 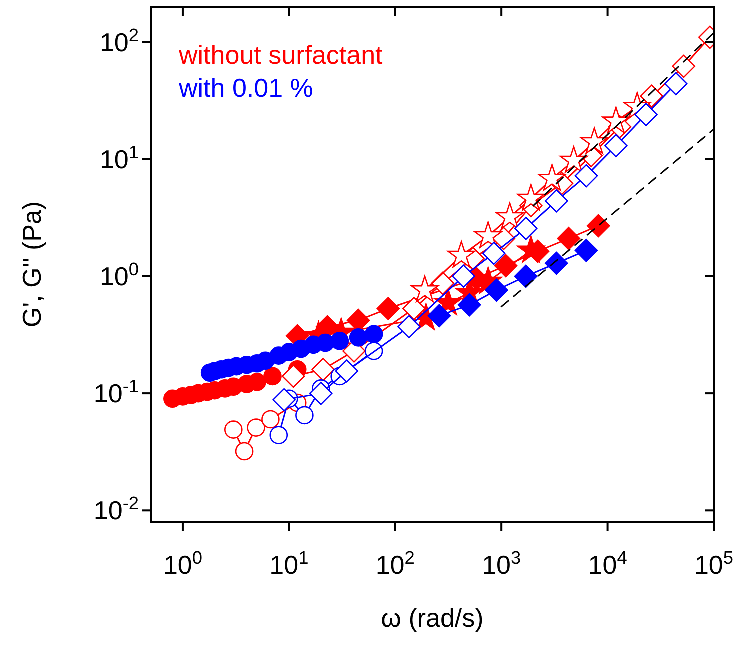 What do you see at coordinates (119, 275) in the screenshot?
I see `y-tick-label: 10$^{0}$` at bounding box center [119, 275].